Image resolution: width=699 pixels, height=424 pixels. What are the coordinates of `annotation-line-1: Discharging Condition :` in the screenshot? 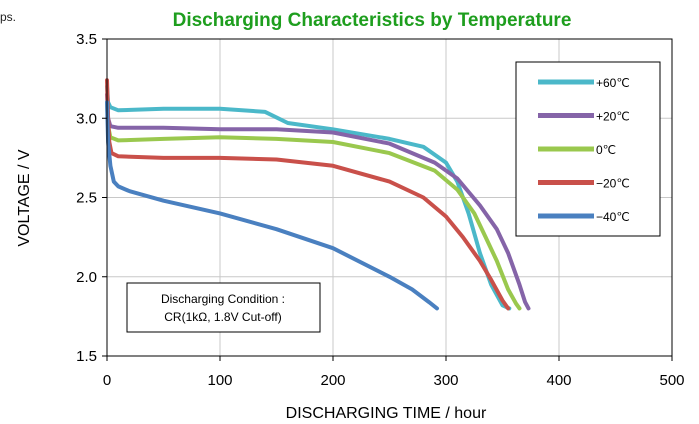 It's located at (223, 299).